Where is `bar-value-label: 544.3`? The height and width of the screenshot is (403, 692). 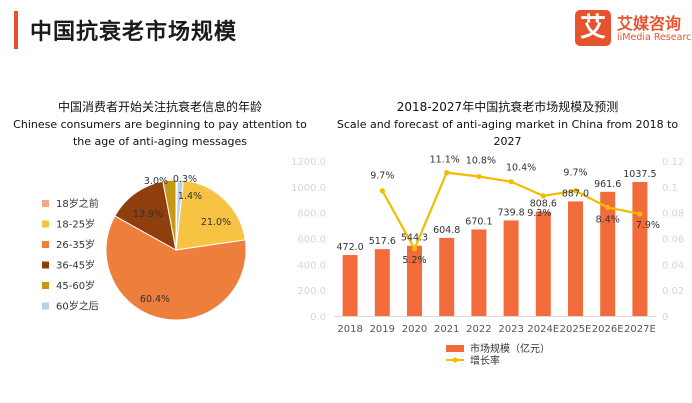 bar-value-label: 544.3 is located at coordinates (414, 238).